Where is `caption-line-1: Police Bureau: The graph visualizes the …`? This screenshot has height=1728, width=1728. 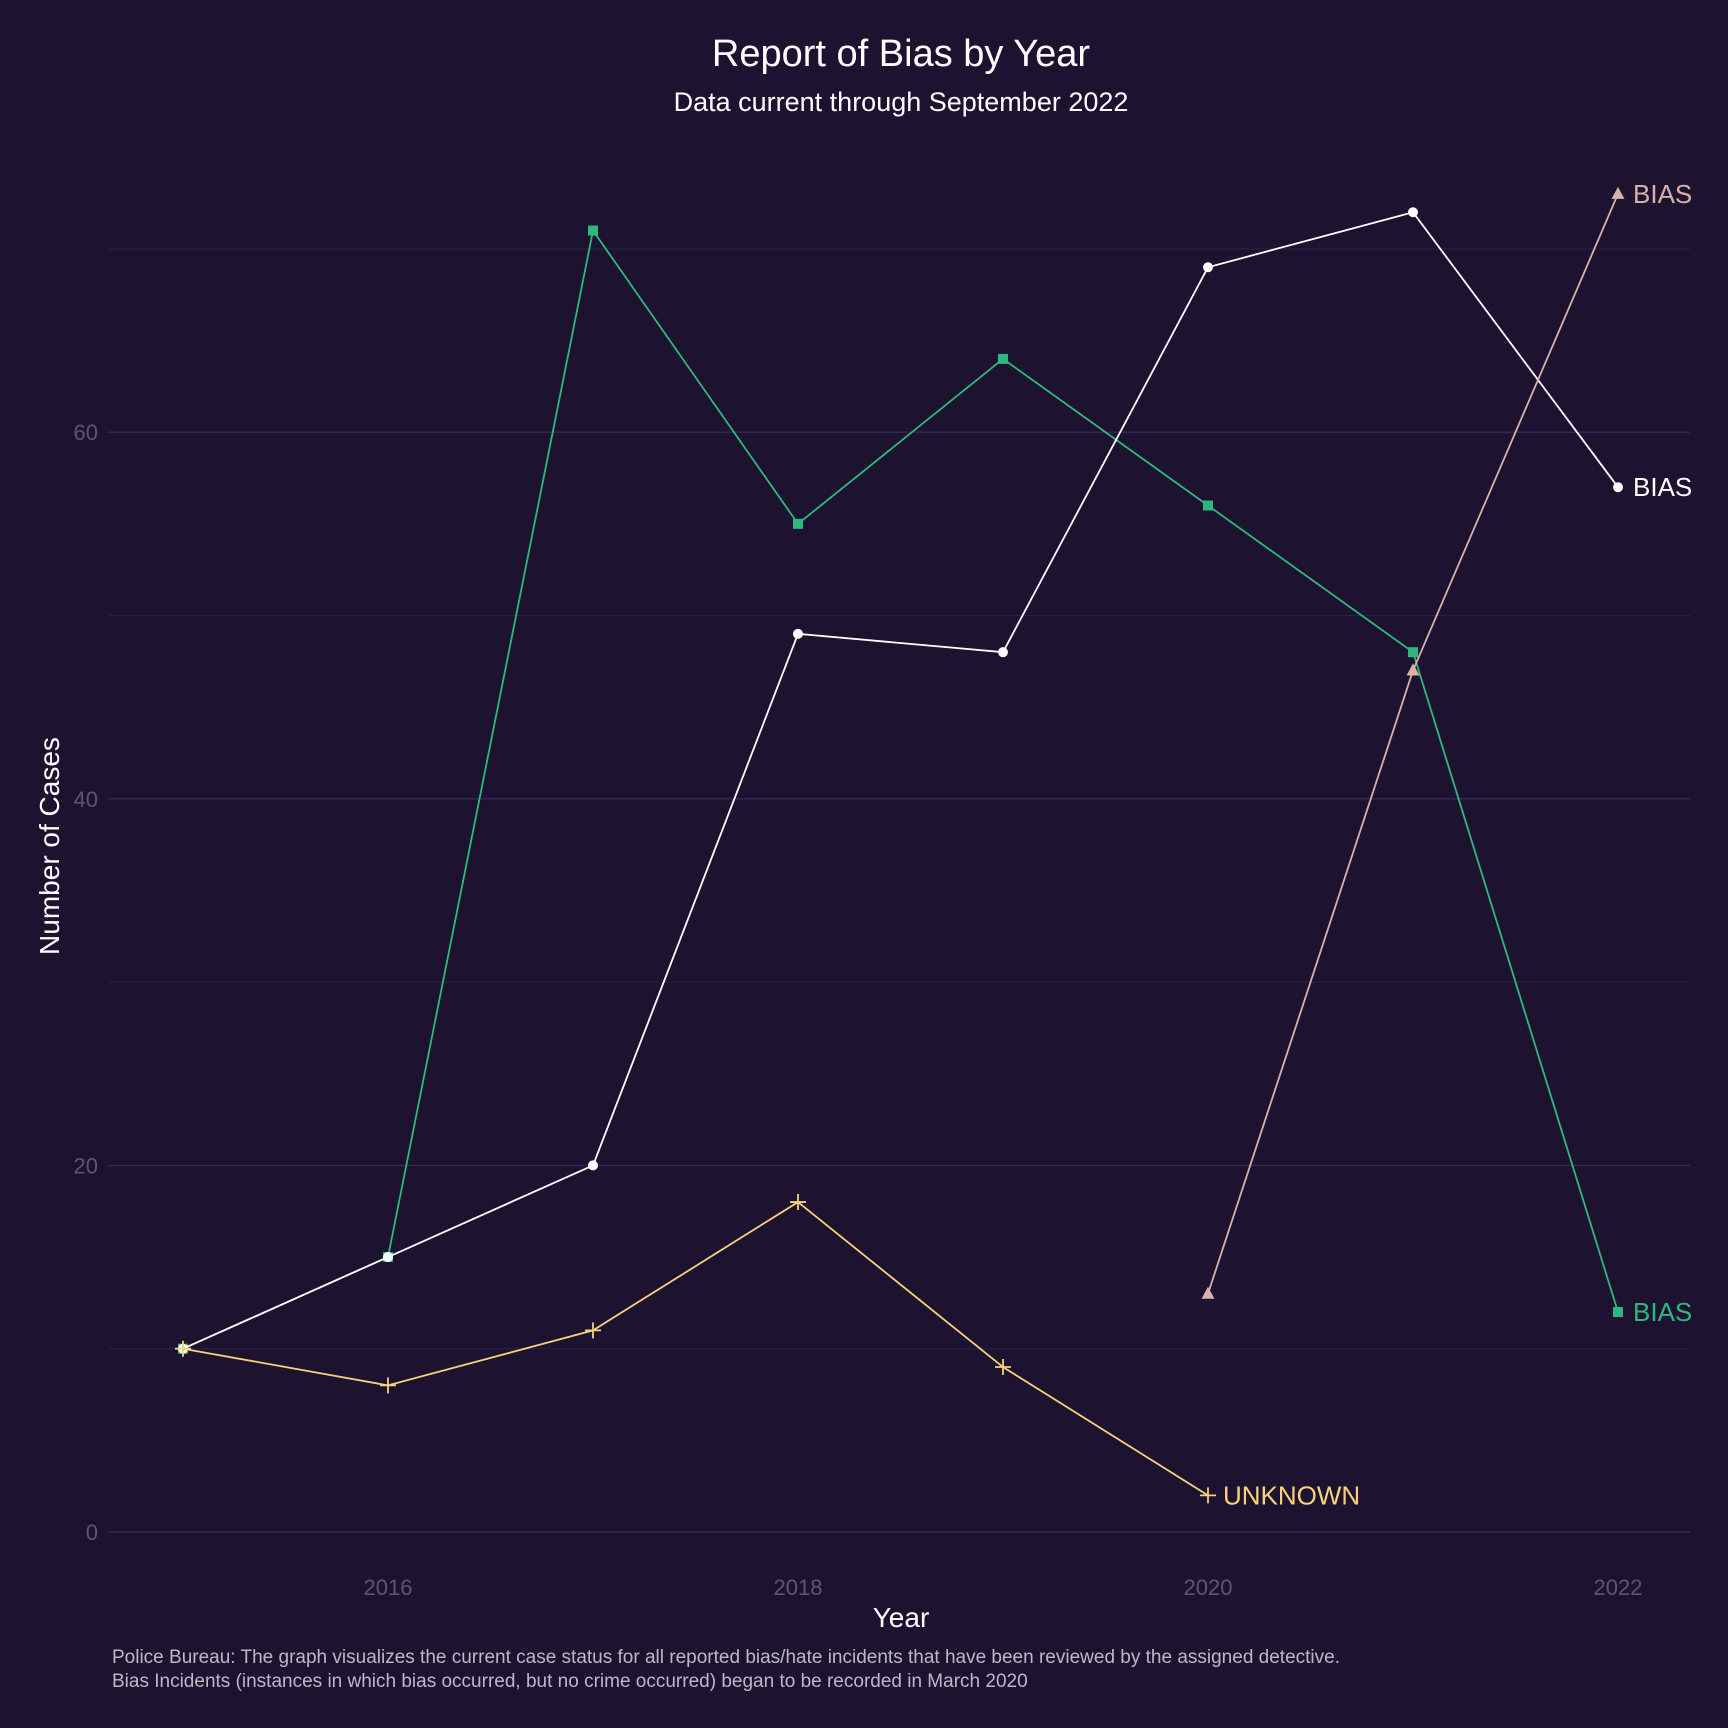 caption-line-1: Police Bureau: The graph visualizes the … is located at coordinates (726, 1657).